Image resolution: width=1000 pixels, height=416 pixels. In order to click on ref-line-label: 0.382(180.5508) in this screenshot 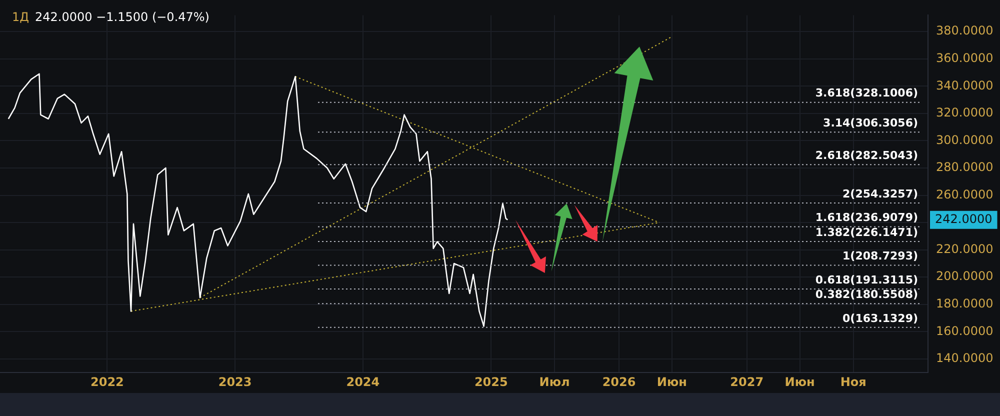, I will do `click(866, 294)`.